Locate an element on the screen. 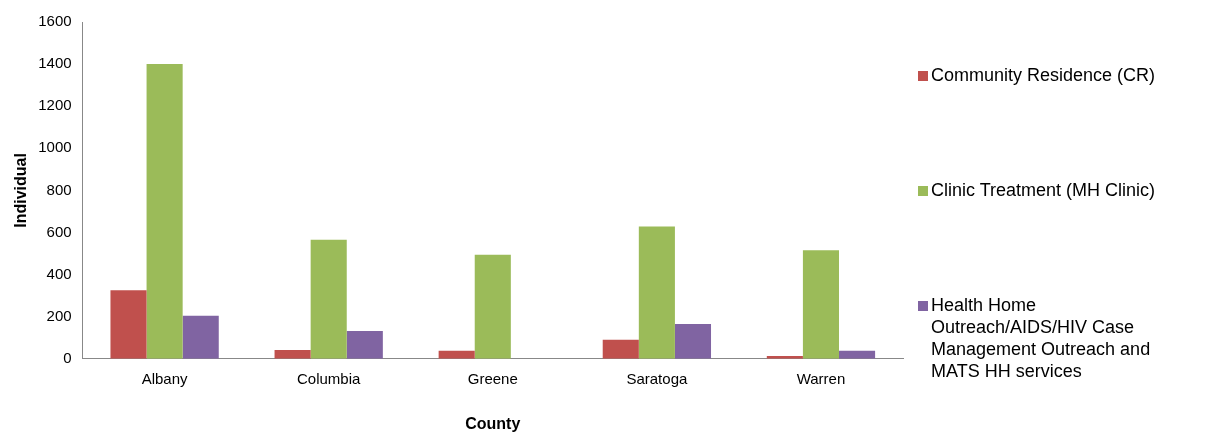 This screenshot has width=1214, height=446. y-axis-title: Individual is located at coordinates (21, 190).